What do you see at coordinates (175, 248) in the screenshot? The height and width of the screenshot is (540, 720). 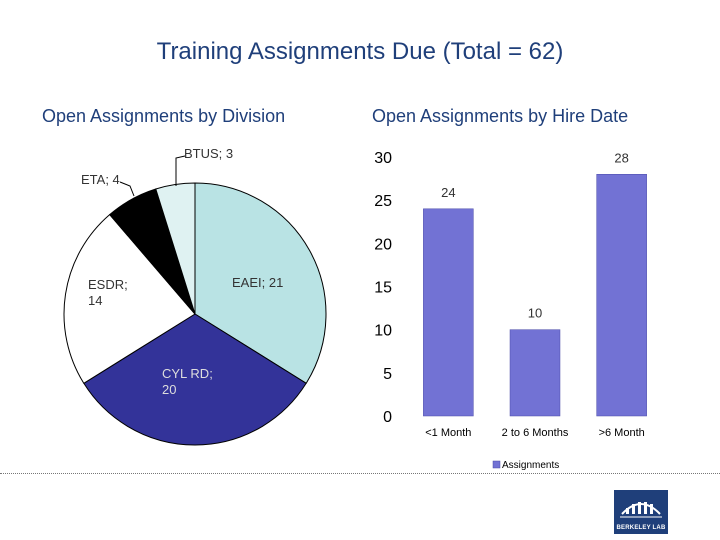 I see `pie-slice-btus` at bounding box center [175, 248].